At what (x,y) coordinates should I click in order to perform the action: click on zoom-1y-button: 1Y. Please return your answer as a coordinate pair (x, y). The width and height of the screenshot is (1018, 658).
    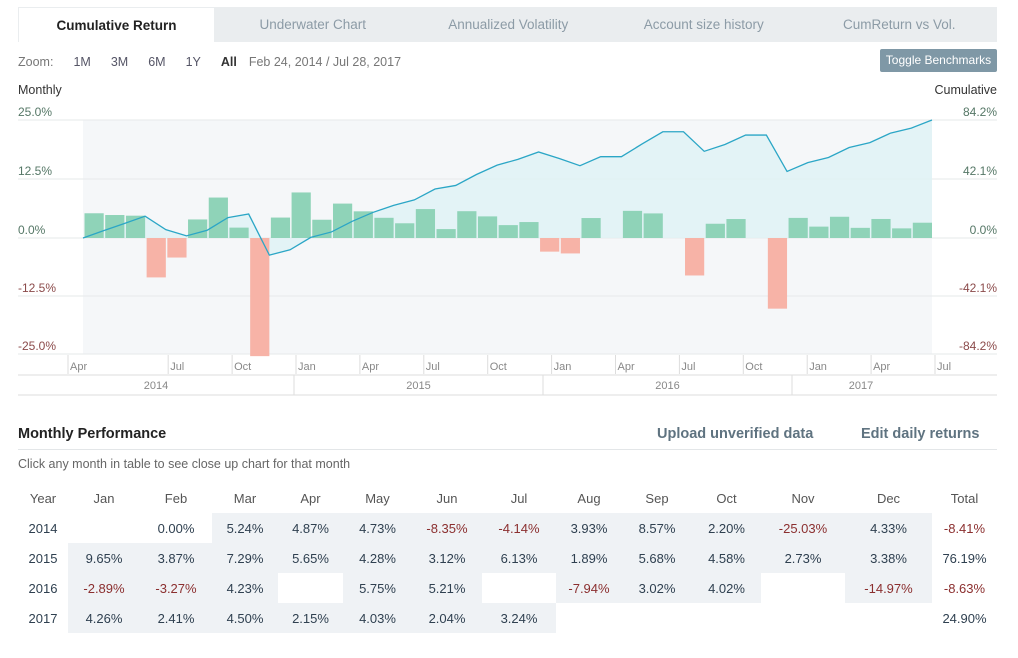
    Looking at the image, I should click on (193, 62).